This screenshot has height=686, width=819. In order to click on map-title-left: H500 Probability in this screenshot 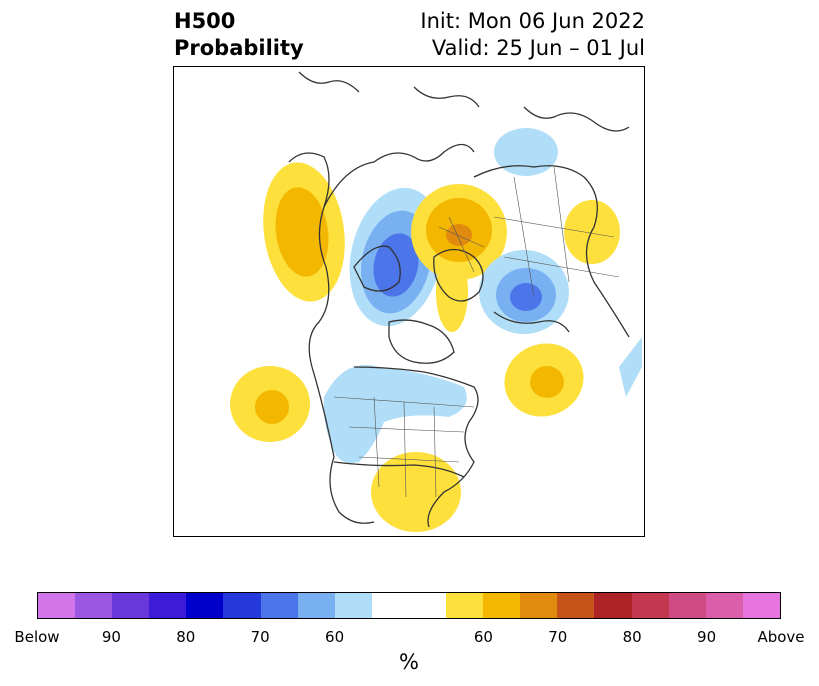, I will do `click(239, 35)`.